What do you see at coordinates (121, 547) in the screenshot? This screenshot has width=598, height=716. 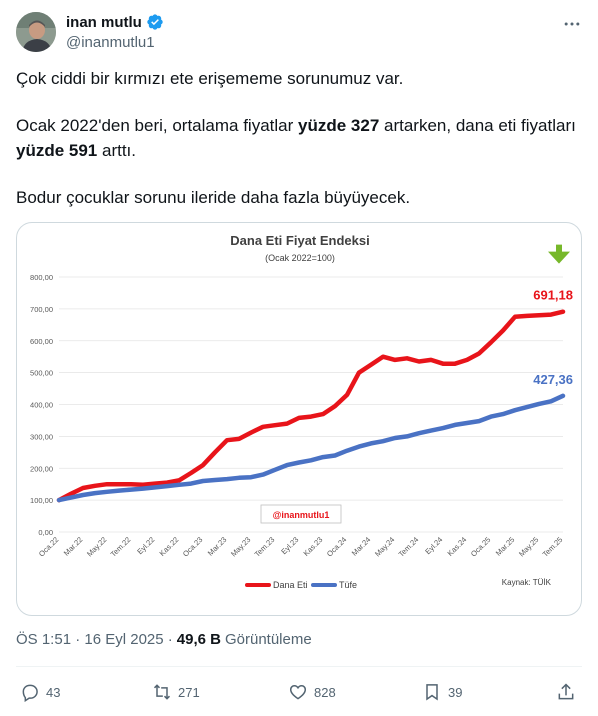 I see `x-tick-label: Tem.22` at bounding box center [121, 547].